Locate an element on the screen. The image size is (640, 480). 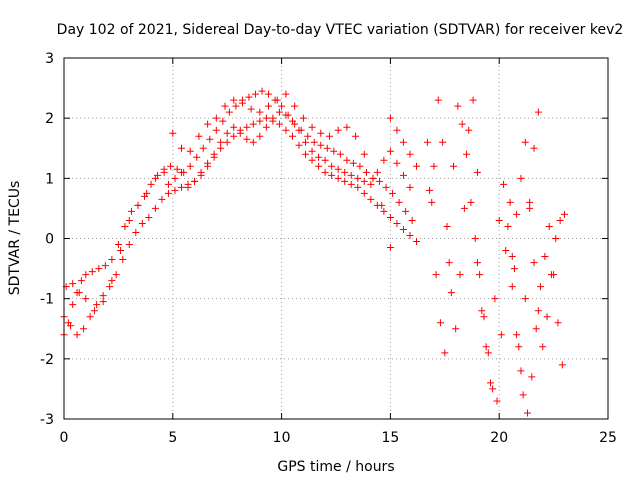
x-tick-label: 15 is located at coordinates (390, 438).